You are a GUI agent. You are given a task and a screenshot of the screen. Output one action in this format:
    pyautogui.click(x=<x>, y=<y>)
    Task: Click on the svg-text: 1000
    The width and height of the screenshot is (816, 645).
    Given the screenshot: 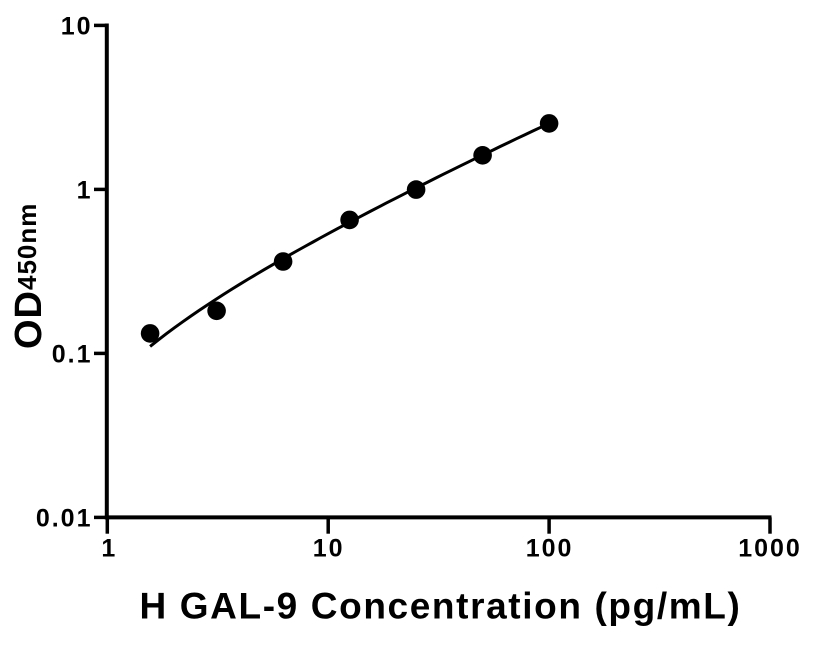 What is the action you would take?
    pyautogui.click(x=770, y=549)
    